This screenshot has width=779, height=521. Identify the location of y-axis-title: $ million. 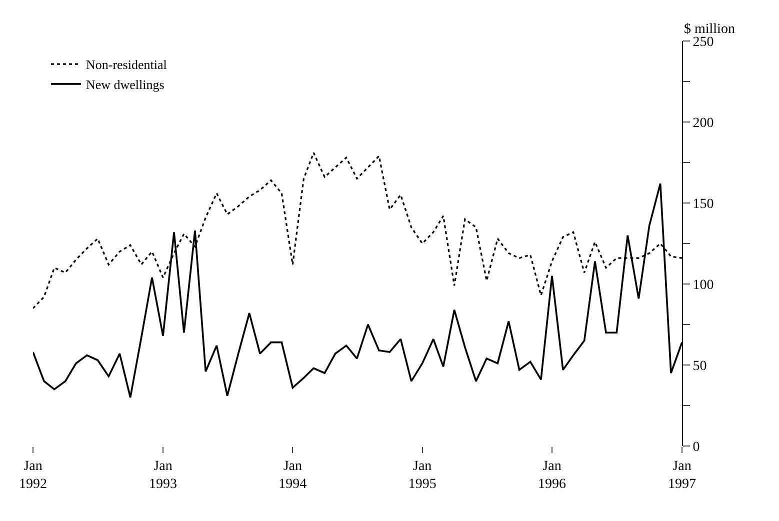
(709, 29).